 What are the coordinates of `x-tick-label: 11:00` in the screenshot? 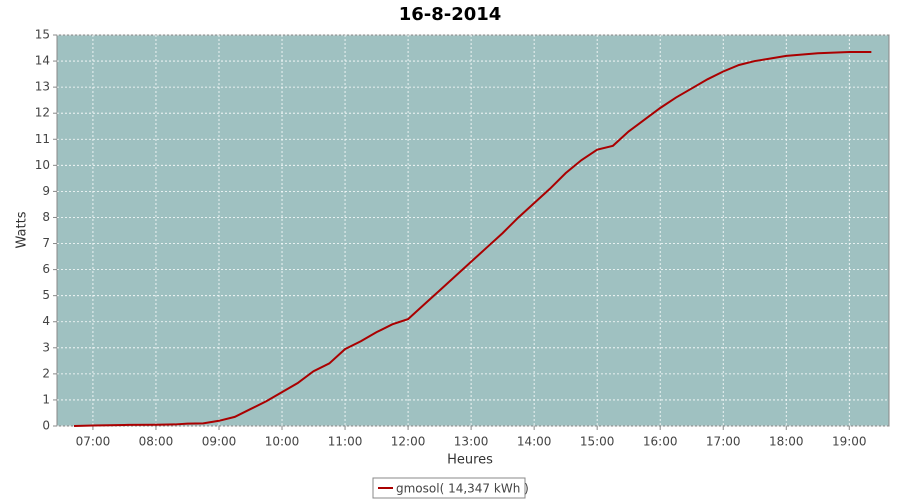 It's located at (345, 442).